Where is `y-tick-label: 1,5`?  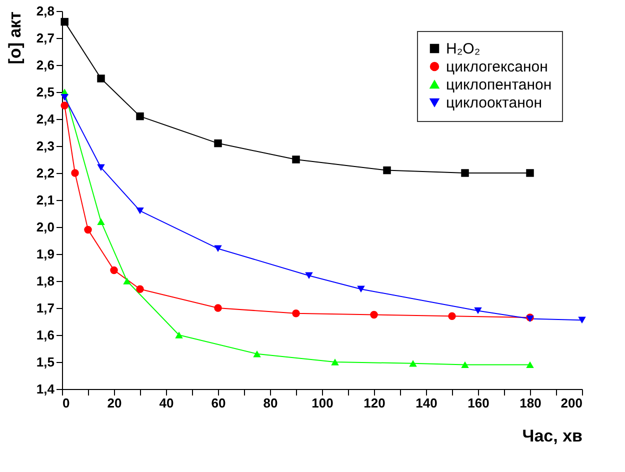 y-tick-label: 1,5 is located at coordinates (45, 362).